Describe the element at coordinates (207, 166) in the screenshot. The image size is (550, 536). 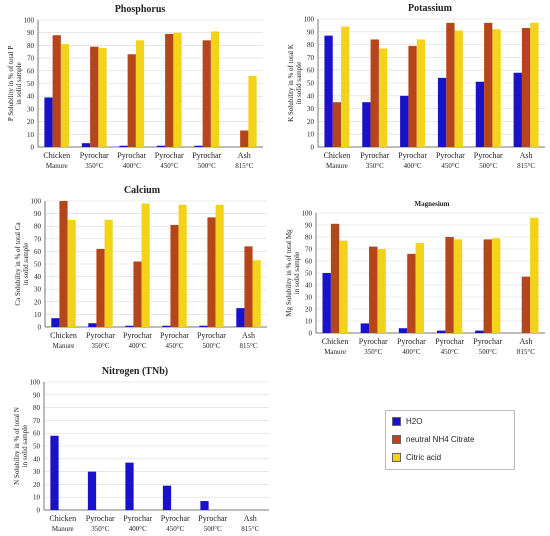
I see `panel-1-xtick-5-line-2: 500°C` at that location.